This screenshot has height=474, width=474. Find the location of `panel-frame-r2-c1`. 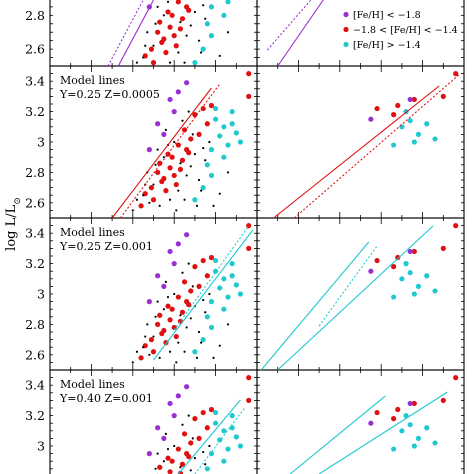

panel-frame-r2-c1 is located at coordinates (360, 294).